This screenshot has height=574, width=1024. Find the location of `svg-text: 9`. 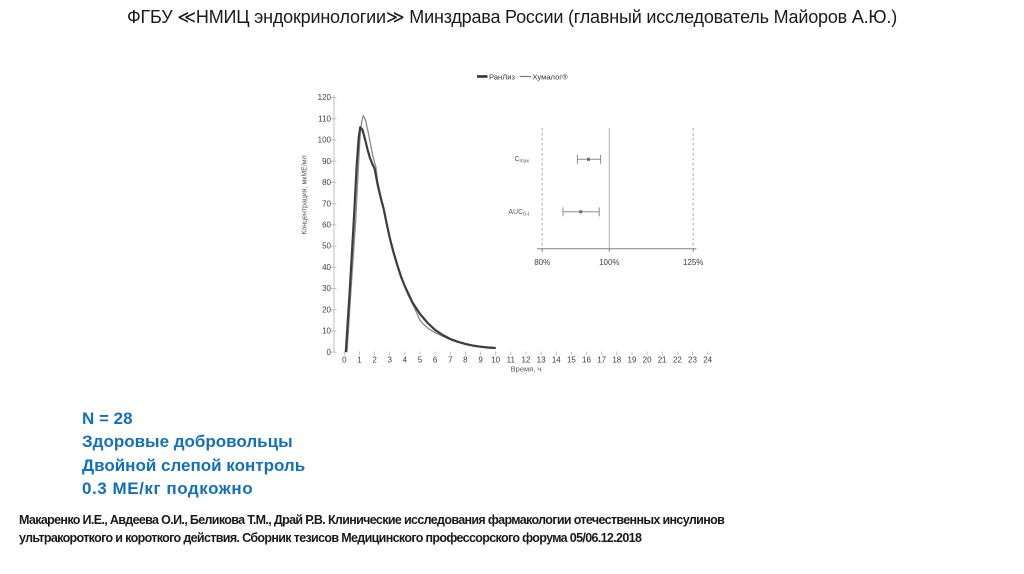

svg-text: 9 is located at coordinates (480, 360).